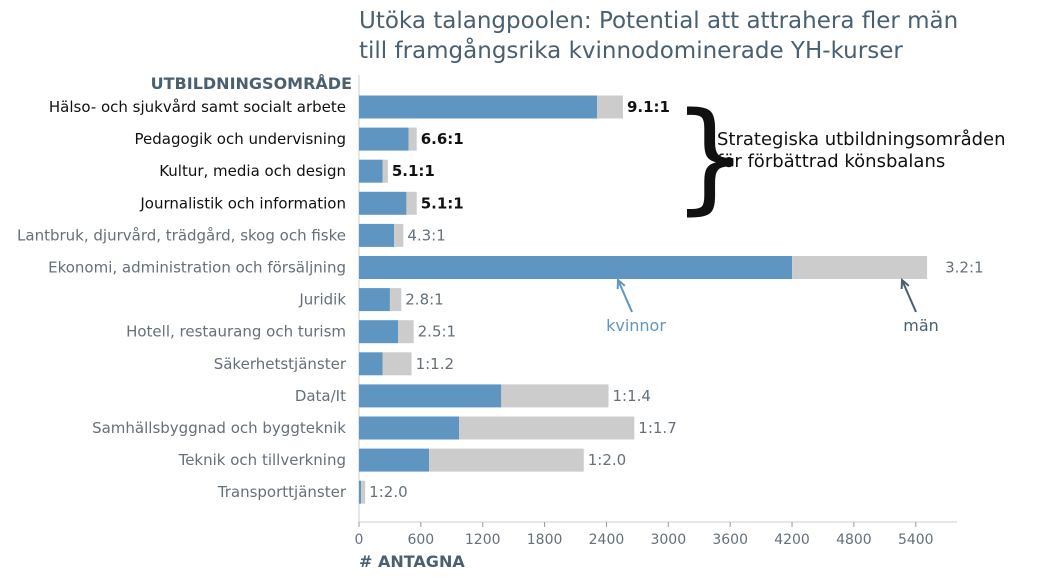 This screenshot has height=581, width=1045. I want to click on annotation-man: män, so click(921, 325).